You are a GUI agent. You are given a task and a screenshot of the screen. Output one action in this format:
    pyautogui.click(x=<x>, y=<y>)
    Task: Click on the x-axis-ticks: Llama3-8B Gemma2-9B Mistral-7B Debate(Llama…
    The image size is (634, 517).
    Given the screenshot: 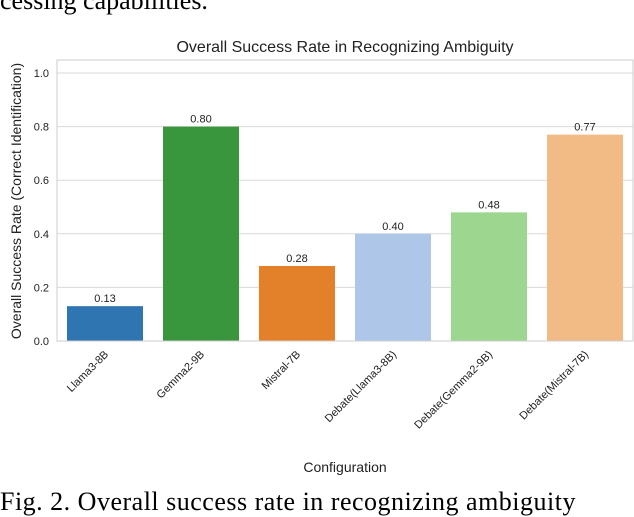 What is the action you would take?
    pyautogui.click(x=328, y=390)
    